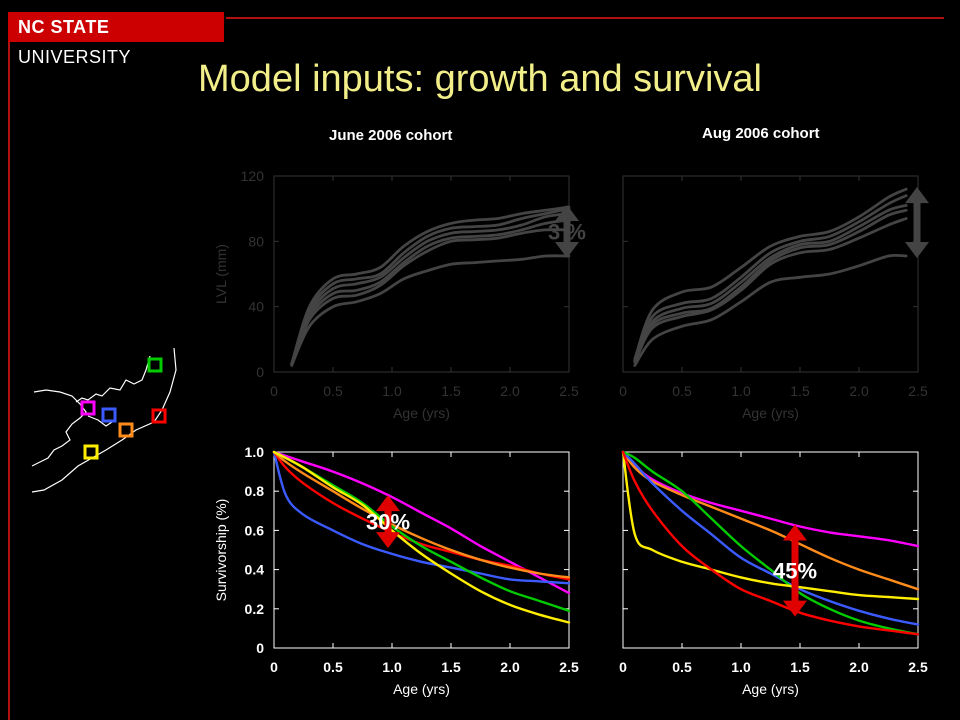 The image size is (960, 720). I want to click on difference-label: 45%, so click(795, 571).